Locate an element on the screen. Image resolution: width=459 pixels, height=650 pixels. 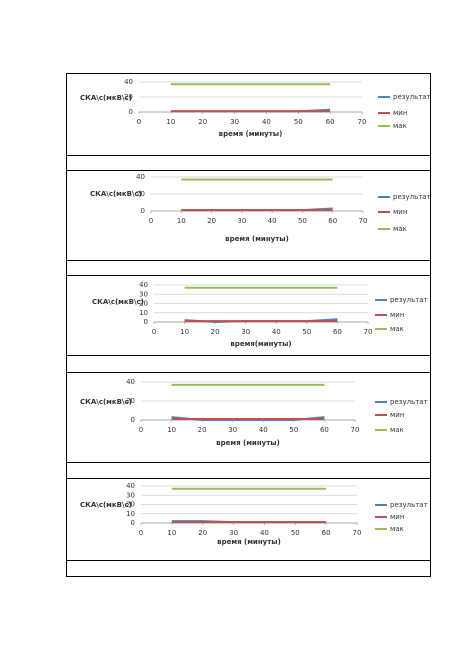
x-axis-label: время(минуты) is located at coordinates (260, 344).